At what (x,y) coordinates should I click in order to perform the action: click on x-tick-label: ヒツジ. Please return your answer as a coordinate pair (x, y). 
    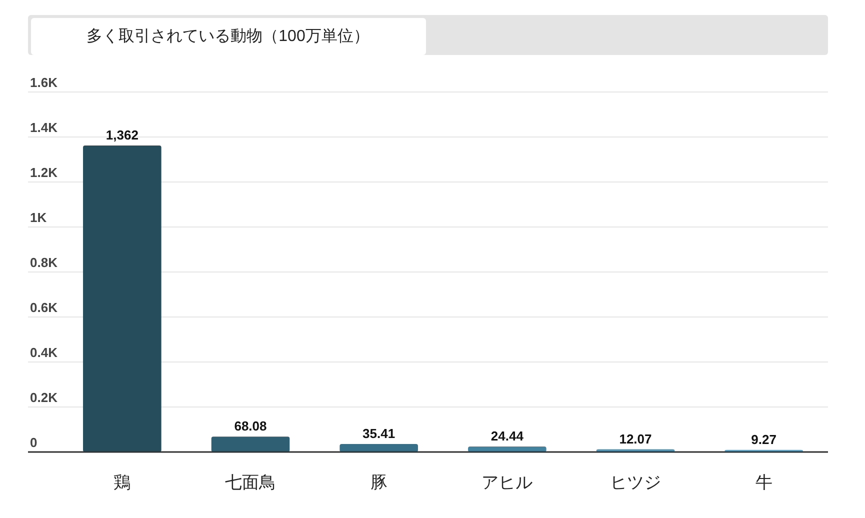
    Looking at the image, I should click on (635, 482).